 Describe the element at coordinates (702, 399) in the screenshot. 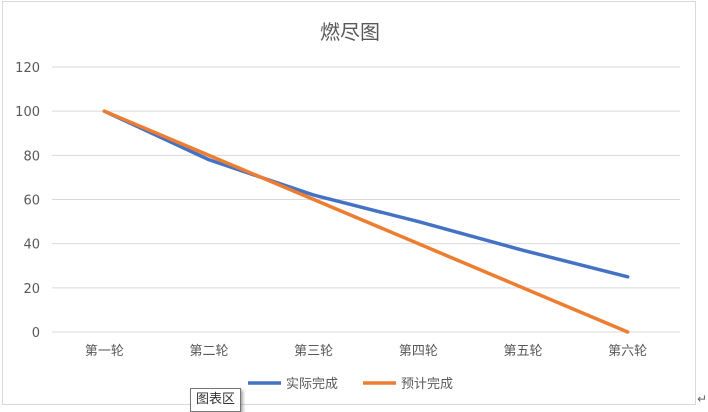

I see `paragraph-mark: ↵` at that location.